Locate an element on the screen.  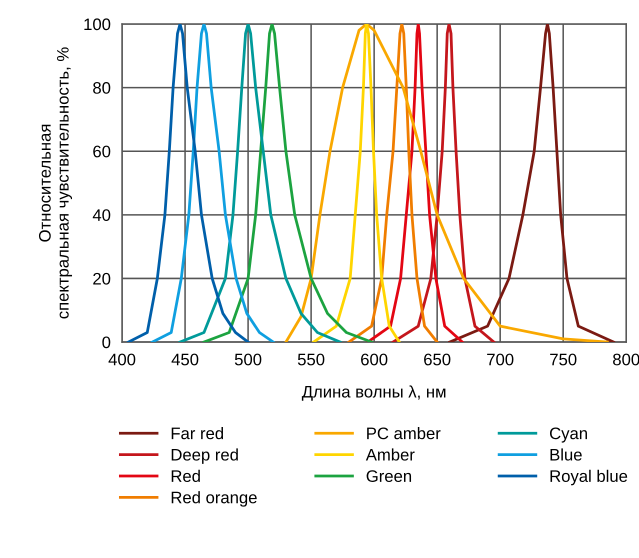
legend-label: Amber is located at coordinates (390, 454).